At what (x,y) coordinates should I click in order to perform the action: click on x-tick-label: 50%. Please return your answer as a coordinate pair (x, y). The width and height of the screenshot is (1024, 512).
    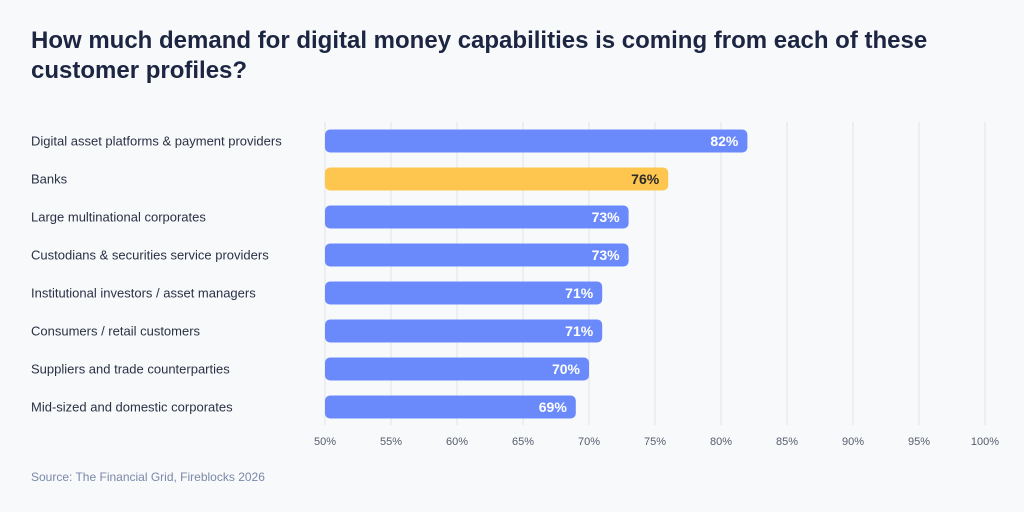
    Looking at the image, I should click on (325, 442).